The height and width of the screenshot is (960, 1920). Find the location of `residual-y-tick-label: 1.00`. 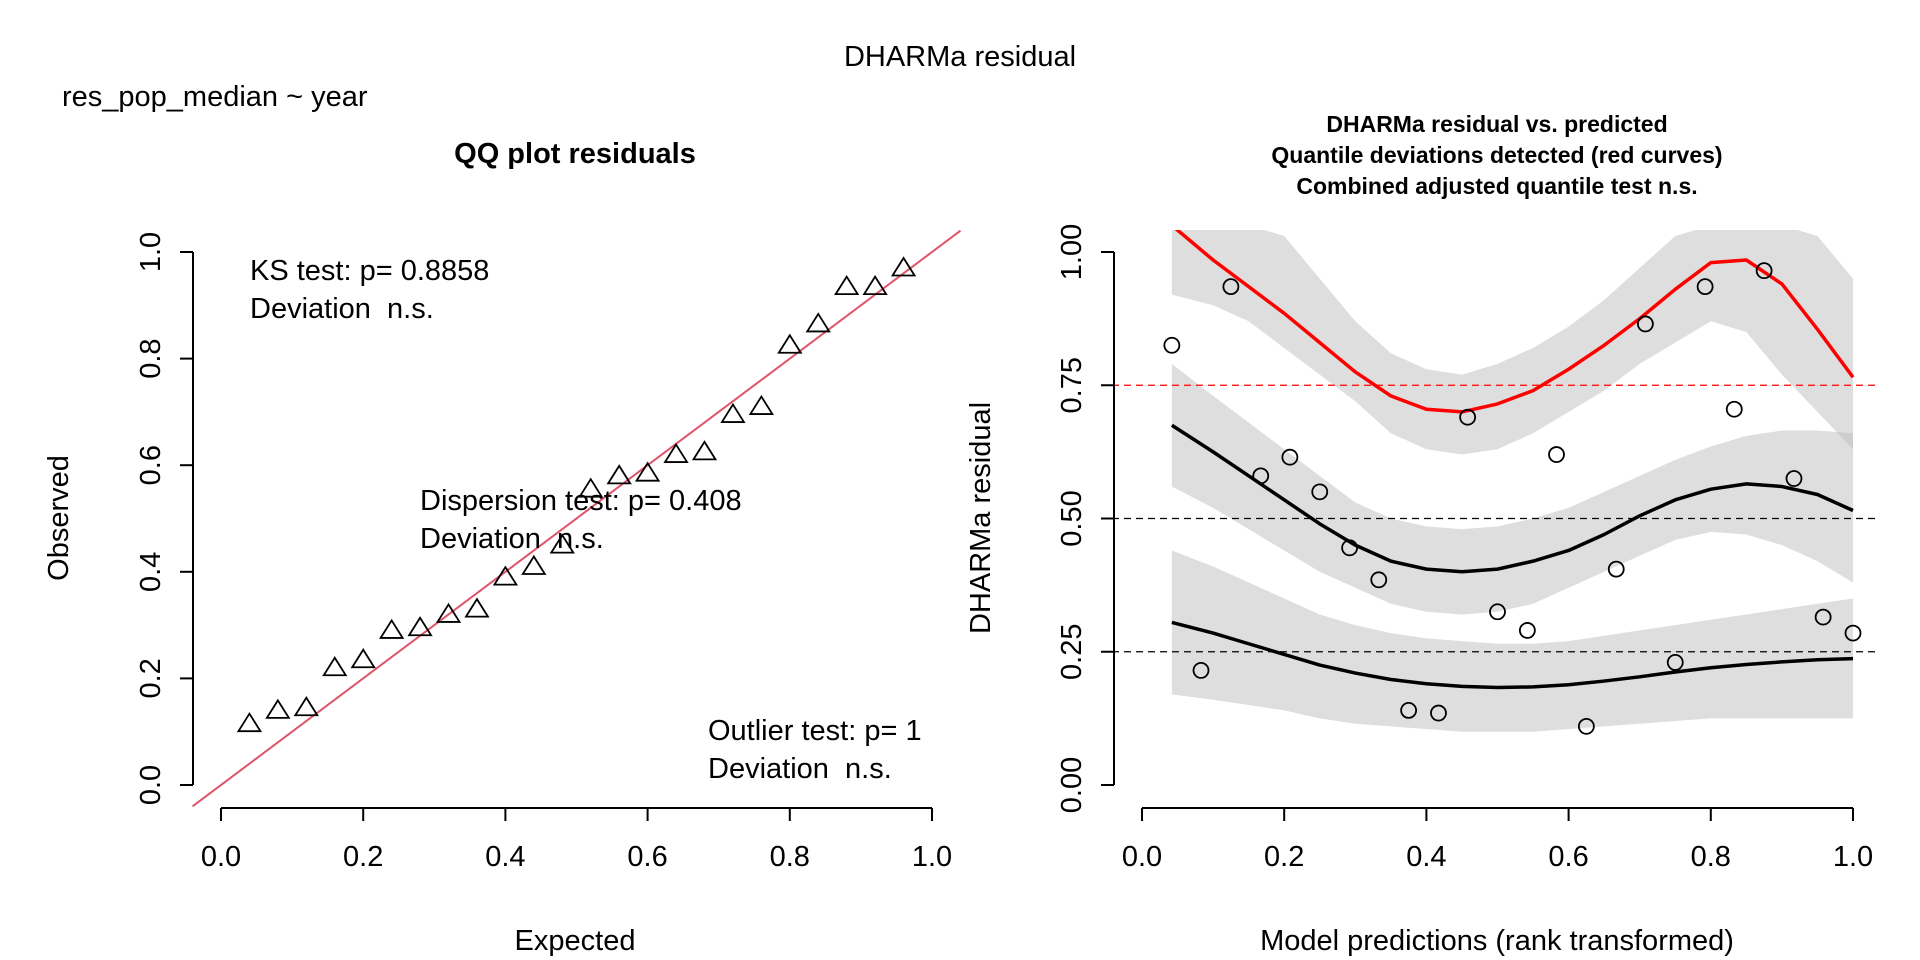

residual-y-tick-label: 1.00 is located at coordinates (1072, 252).